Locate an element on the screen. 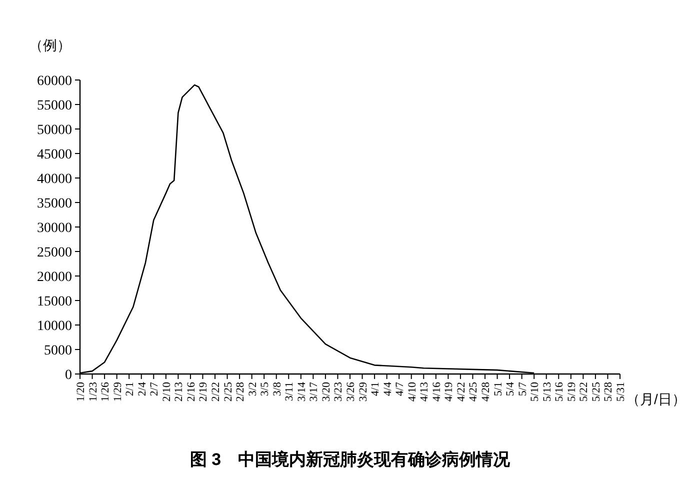  y-tick-label: 25000 is located at coordinates (54, 253).